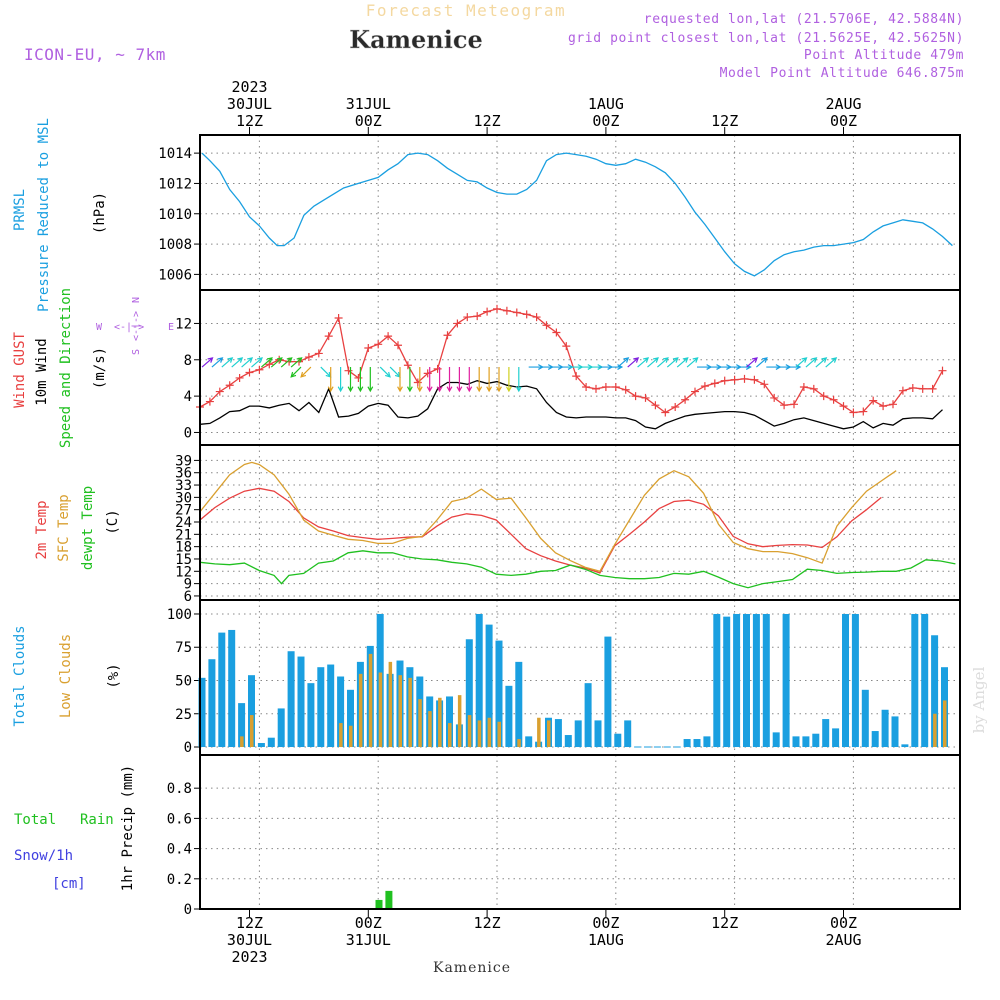 Image resolution: width=1000 pixels, height=1000 pixels. I want to click on y-tick-label: 0.2, so click(179, 880).